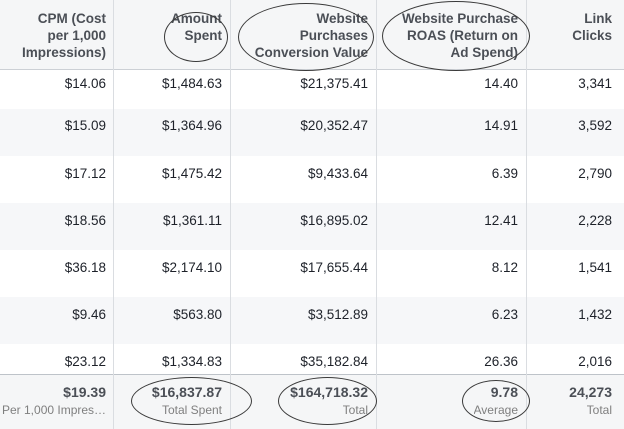 This screenshot has width=624, height=429. Describe the element at coordinates (495, 410) in the screenshot. I see `average-roas-label: Average` at that location.